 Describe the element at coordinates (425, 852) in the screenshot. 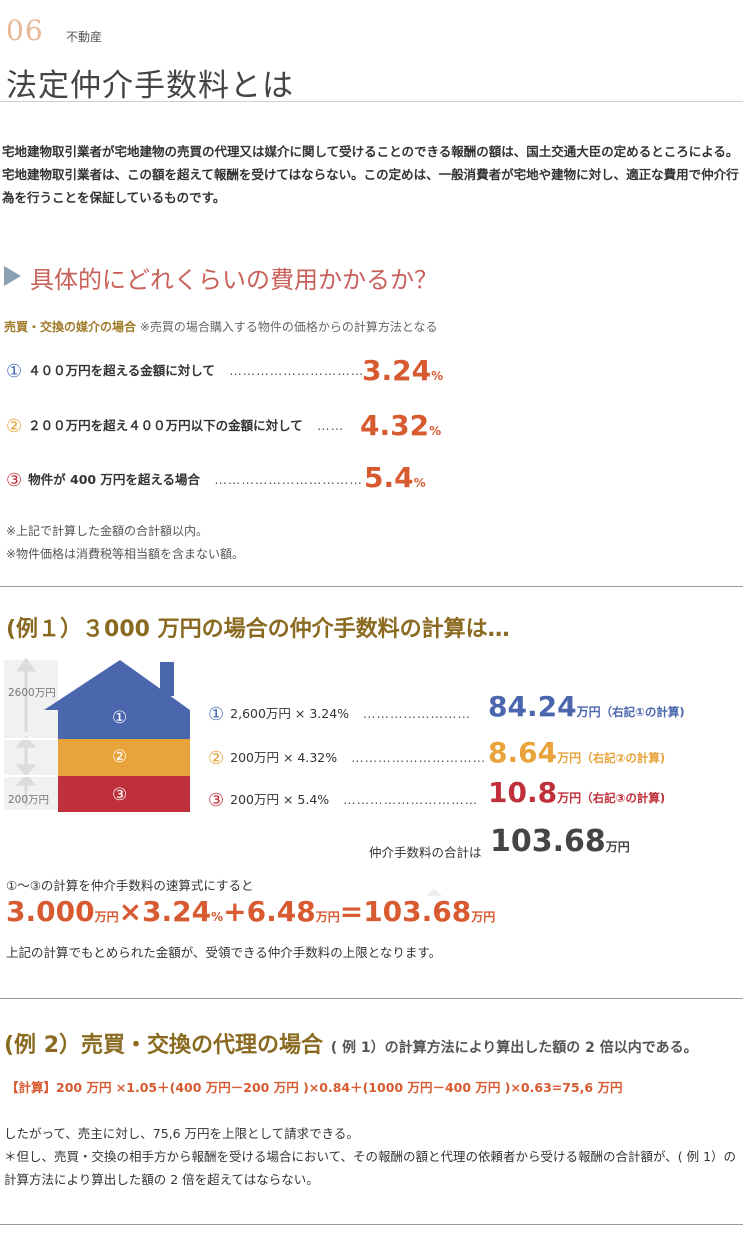

I see `total-label: 仲介手数料の合計は` at that location.